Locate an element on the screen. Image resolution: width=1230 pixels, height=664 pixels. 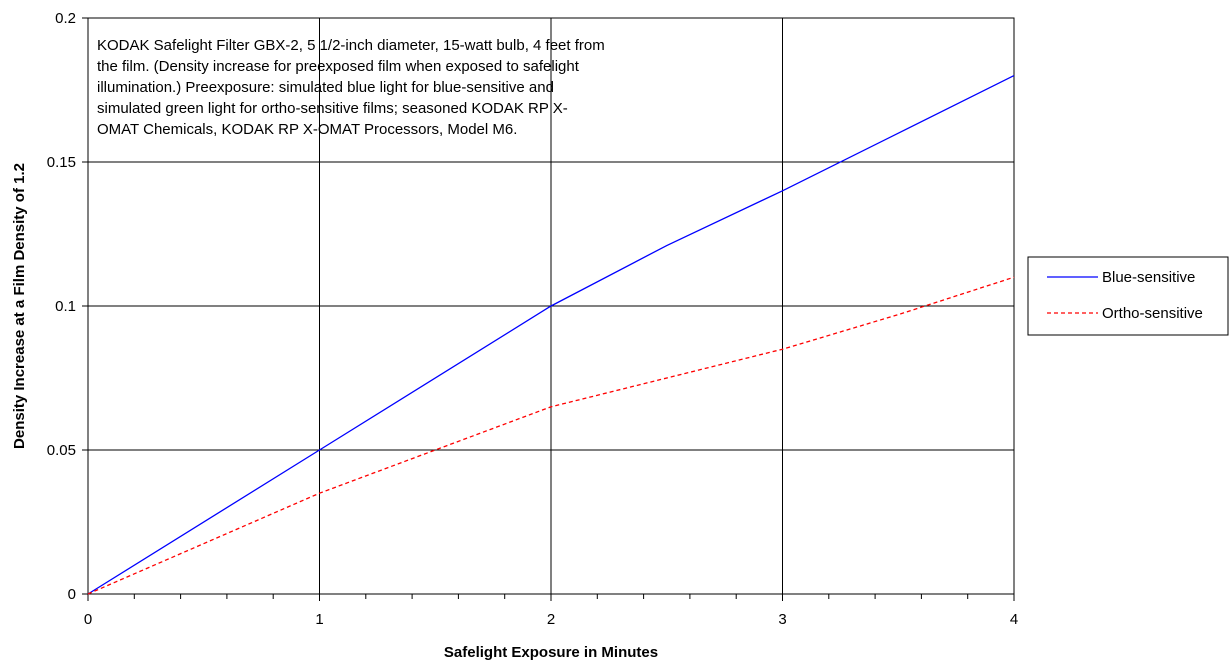
x-tick-label-3: 3 is located at coordinates (782, 619).